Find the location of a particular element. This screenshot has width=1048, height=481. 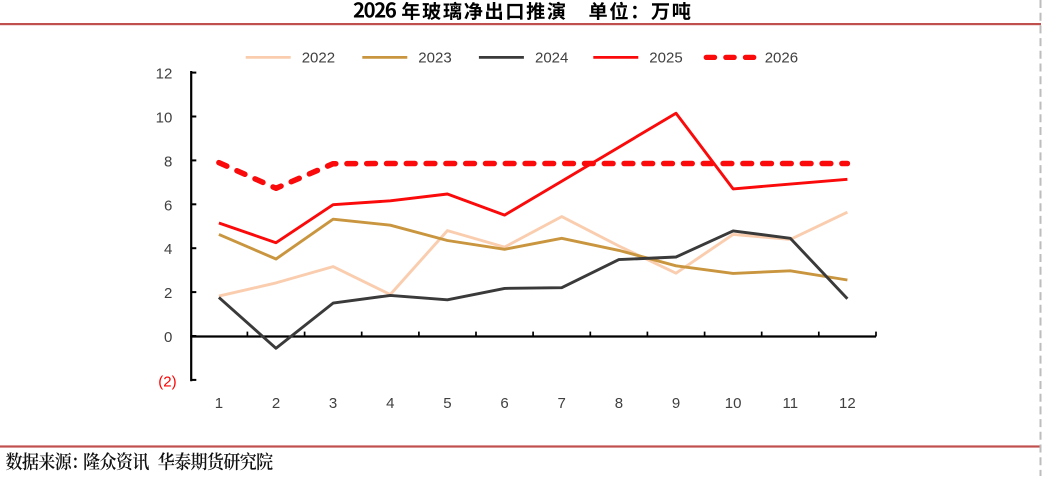

svg-text: 7 is located at coordinates (562, 403).